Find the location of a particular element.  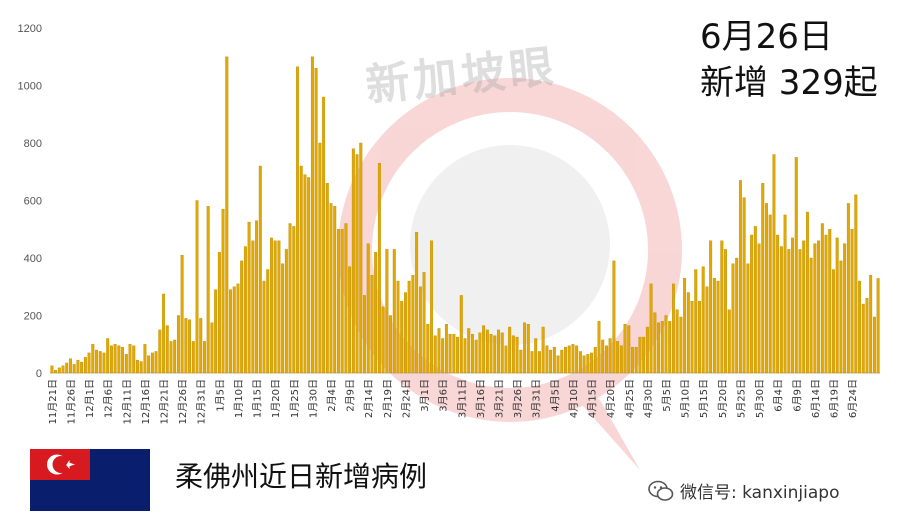

x-tick-label: 6月24日 is located at coordinates (853, 398).